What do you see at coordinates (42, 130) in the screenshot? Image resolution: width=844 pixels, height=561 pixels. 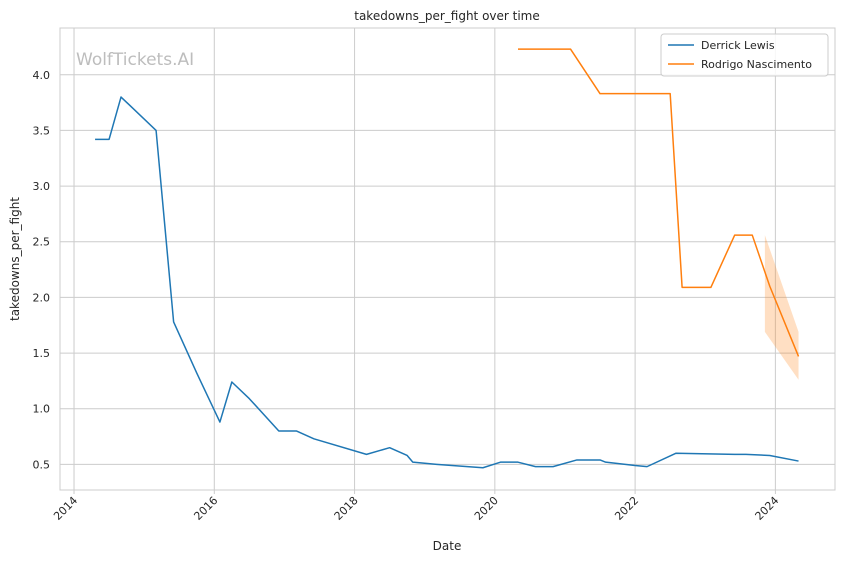 I see `y-tick-label: 3.5` at bounding box center [42, 130].